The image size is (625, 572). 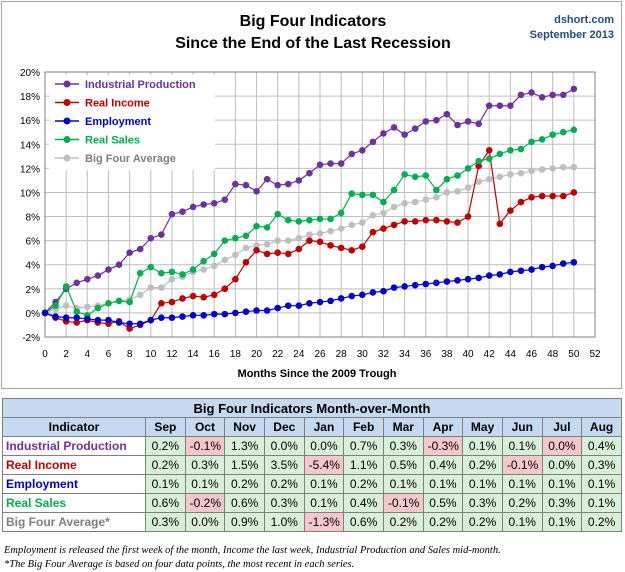 What do you see at coordinates (562, 427) in the screenshot?
I see `month-header: Jul` at bounding box center [562, 427].